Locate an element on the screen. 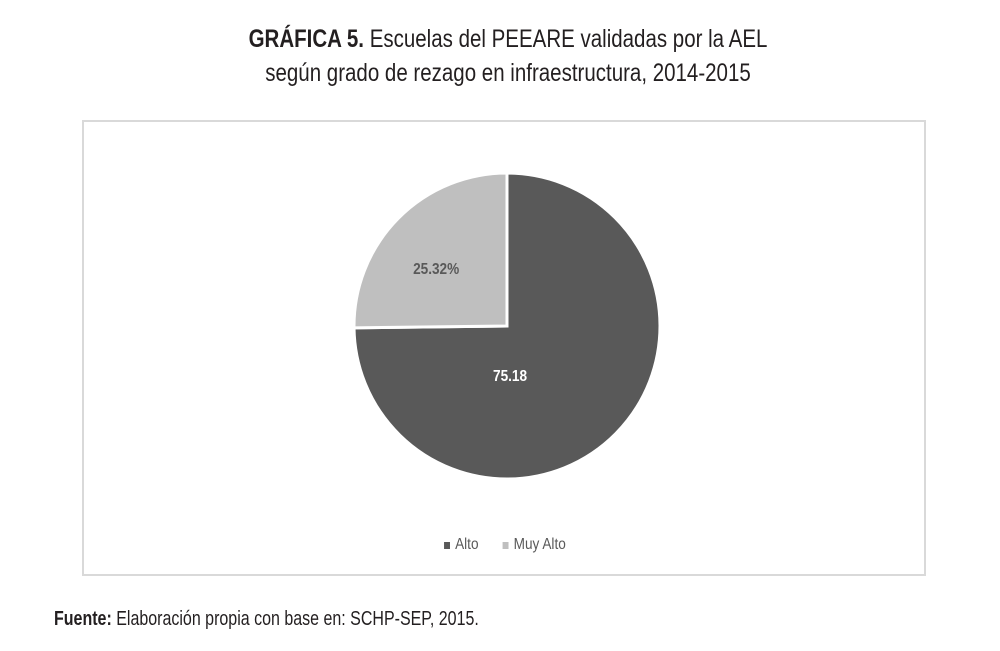 This screenshot has width=1000, height=651. legend-swatch-muy-alto is located at coordinates (505, 545).